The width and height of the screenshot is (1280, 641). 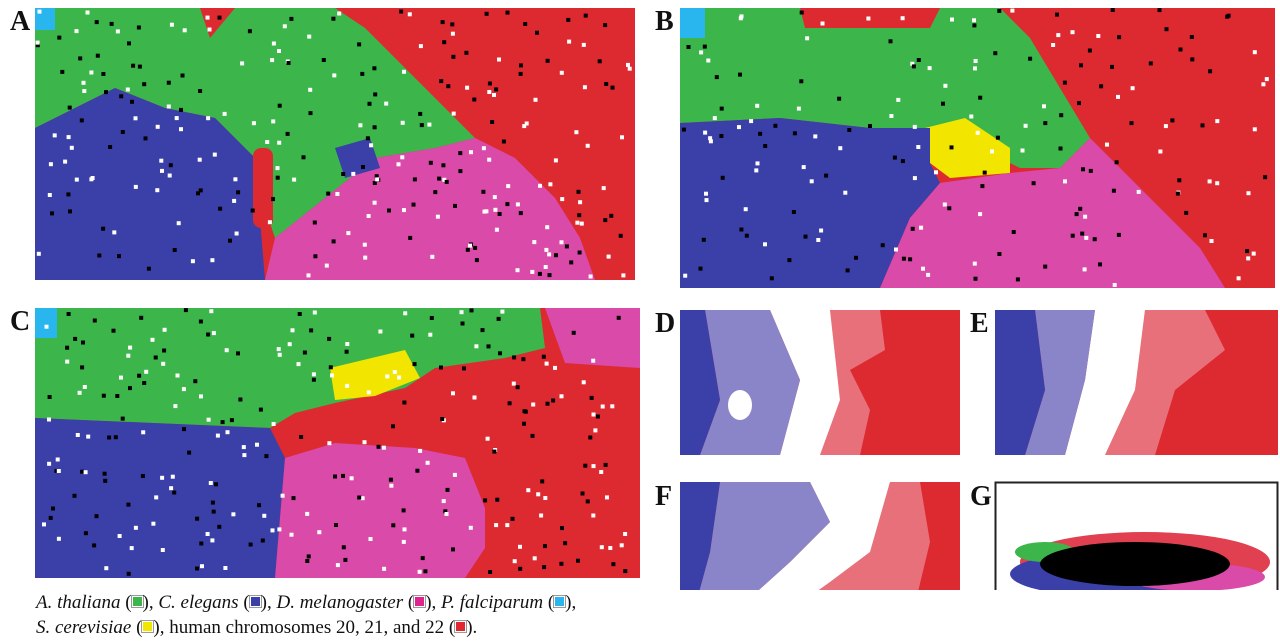 I want to click on punctuation: (, so click(x=244, y=602).